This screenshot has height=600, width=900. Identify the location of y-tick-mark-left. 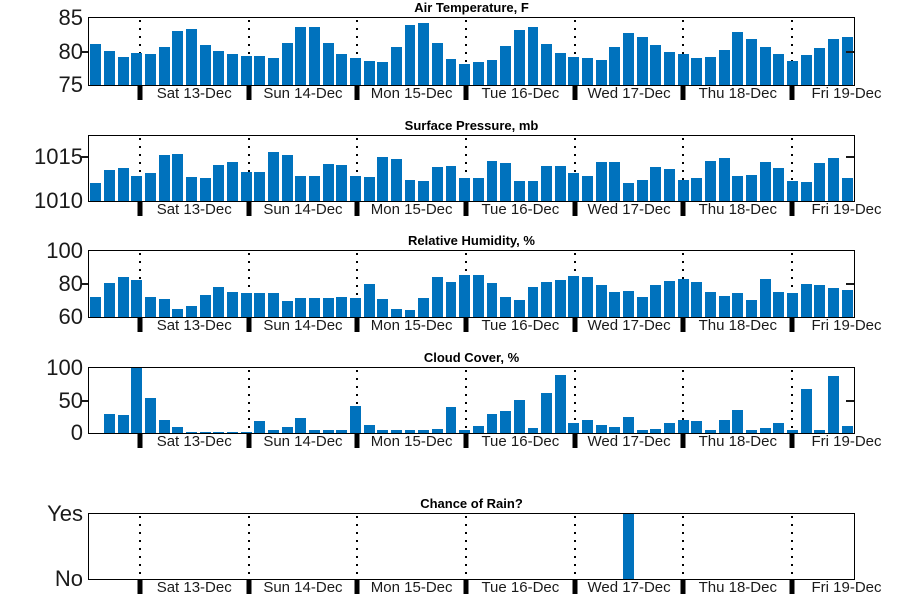
(84, 51).